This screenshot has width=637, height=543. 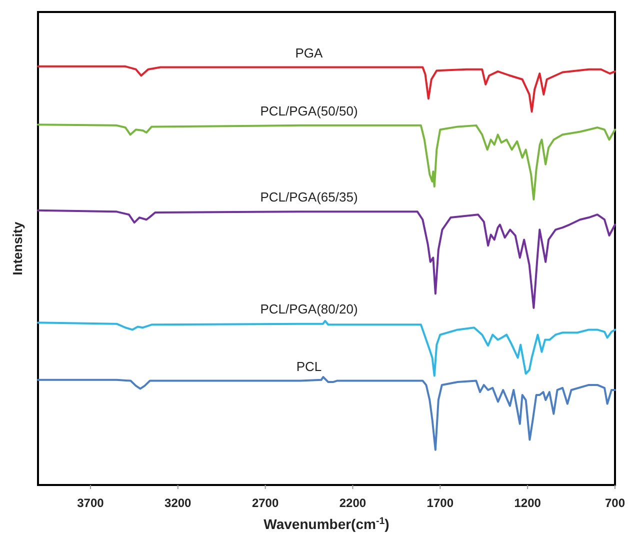 What do you see at coordinates (528, 503) in the screenshot?
I see `x-tick-label: 1200` at bounding box center [528, 503].